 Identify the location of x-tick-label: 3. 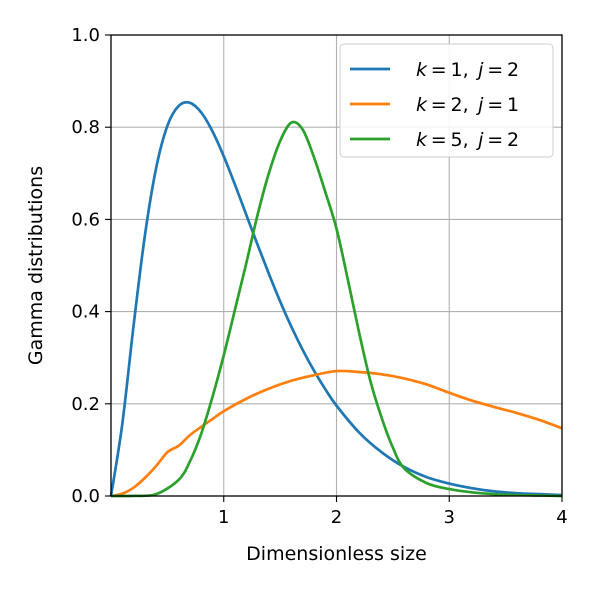
(449, 517).